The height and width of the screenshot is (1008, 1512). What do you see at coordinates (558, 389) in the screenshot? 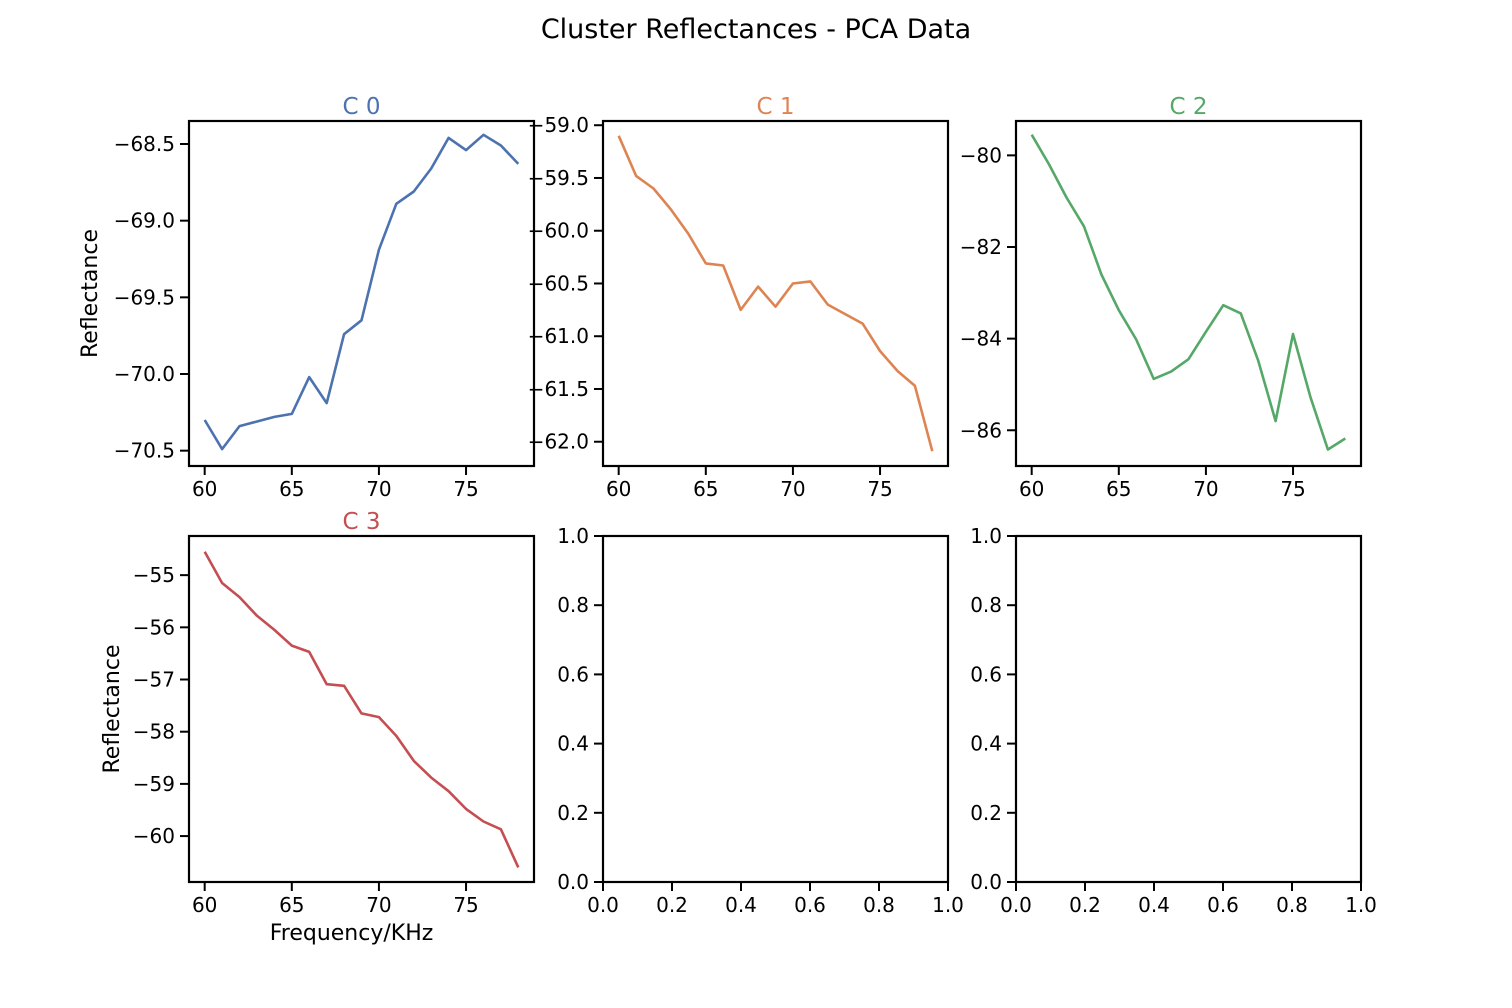
I see `y-tick-label: −61.5` at bounding box center [558, 389].